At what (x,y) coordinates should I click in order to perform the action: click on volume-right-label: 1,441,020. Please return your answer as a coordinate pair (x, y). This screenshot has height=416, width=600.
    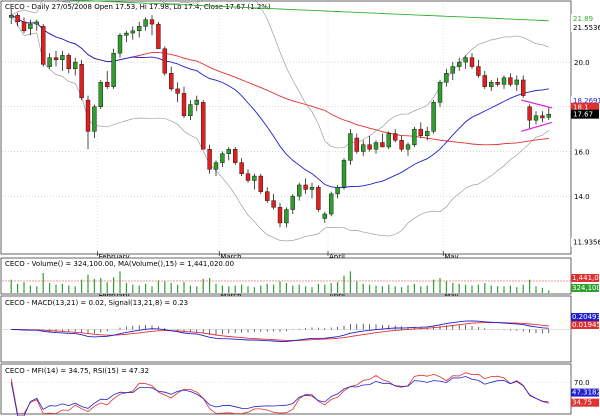
    Looking at the image, I should click on (586, 278).